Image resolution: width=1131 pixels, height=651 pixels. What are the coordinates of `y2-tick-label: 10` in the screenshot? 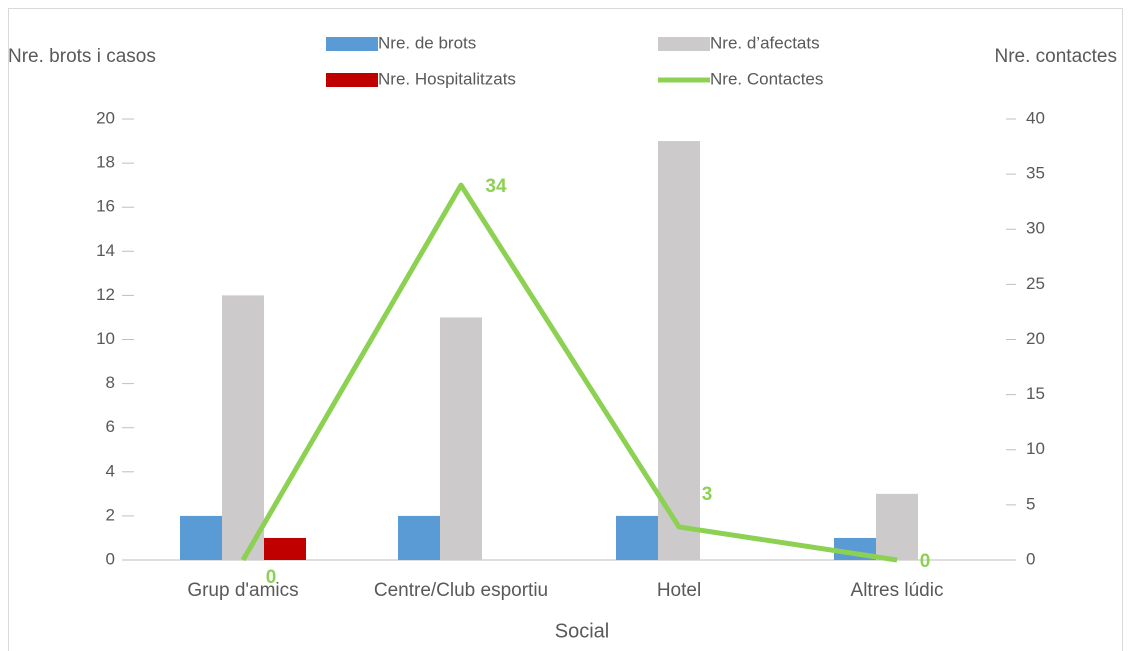 It's located at (1035, 448).